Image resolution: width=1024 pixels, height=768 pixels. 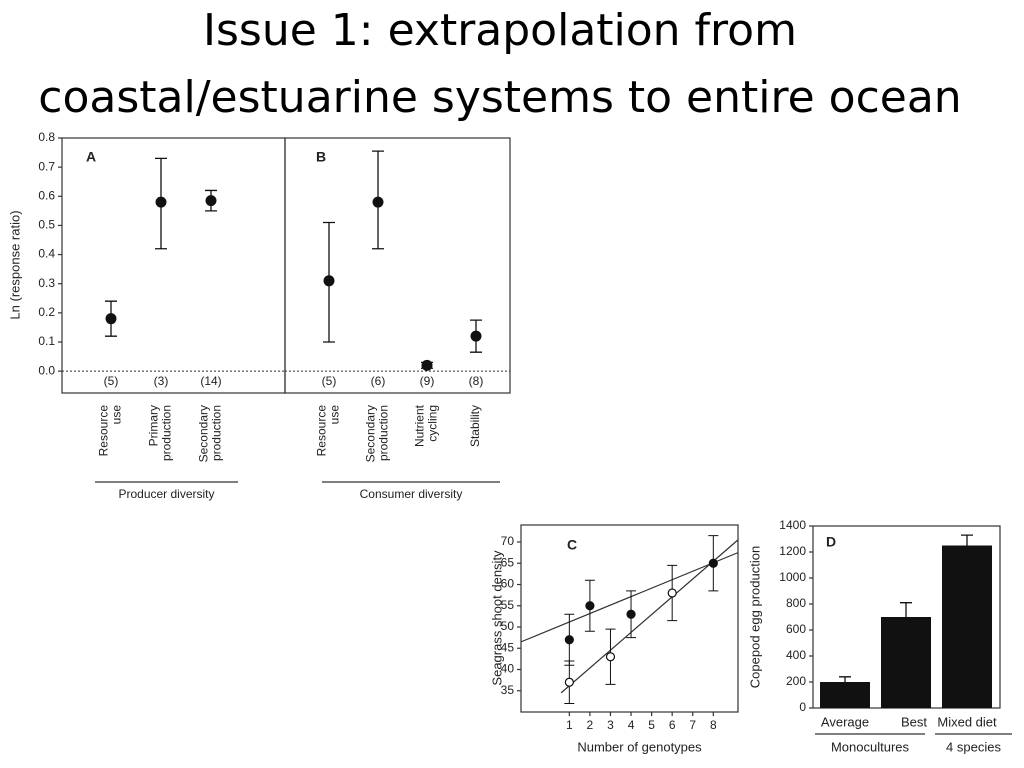 I want to click on category-label: Primary, so click(x=154, y=425).